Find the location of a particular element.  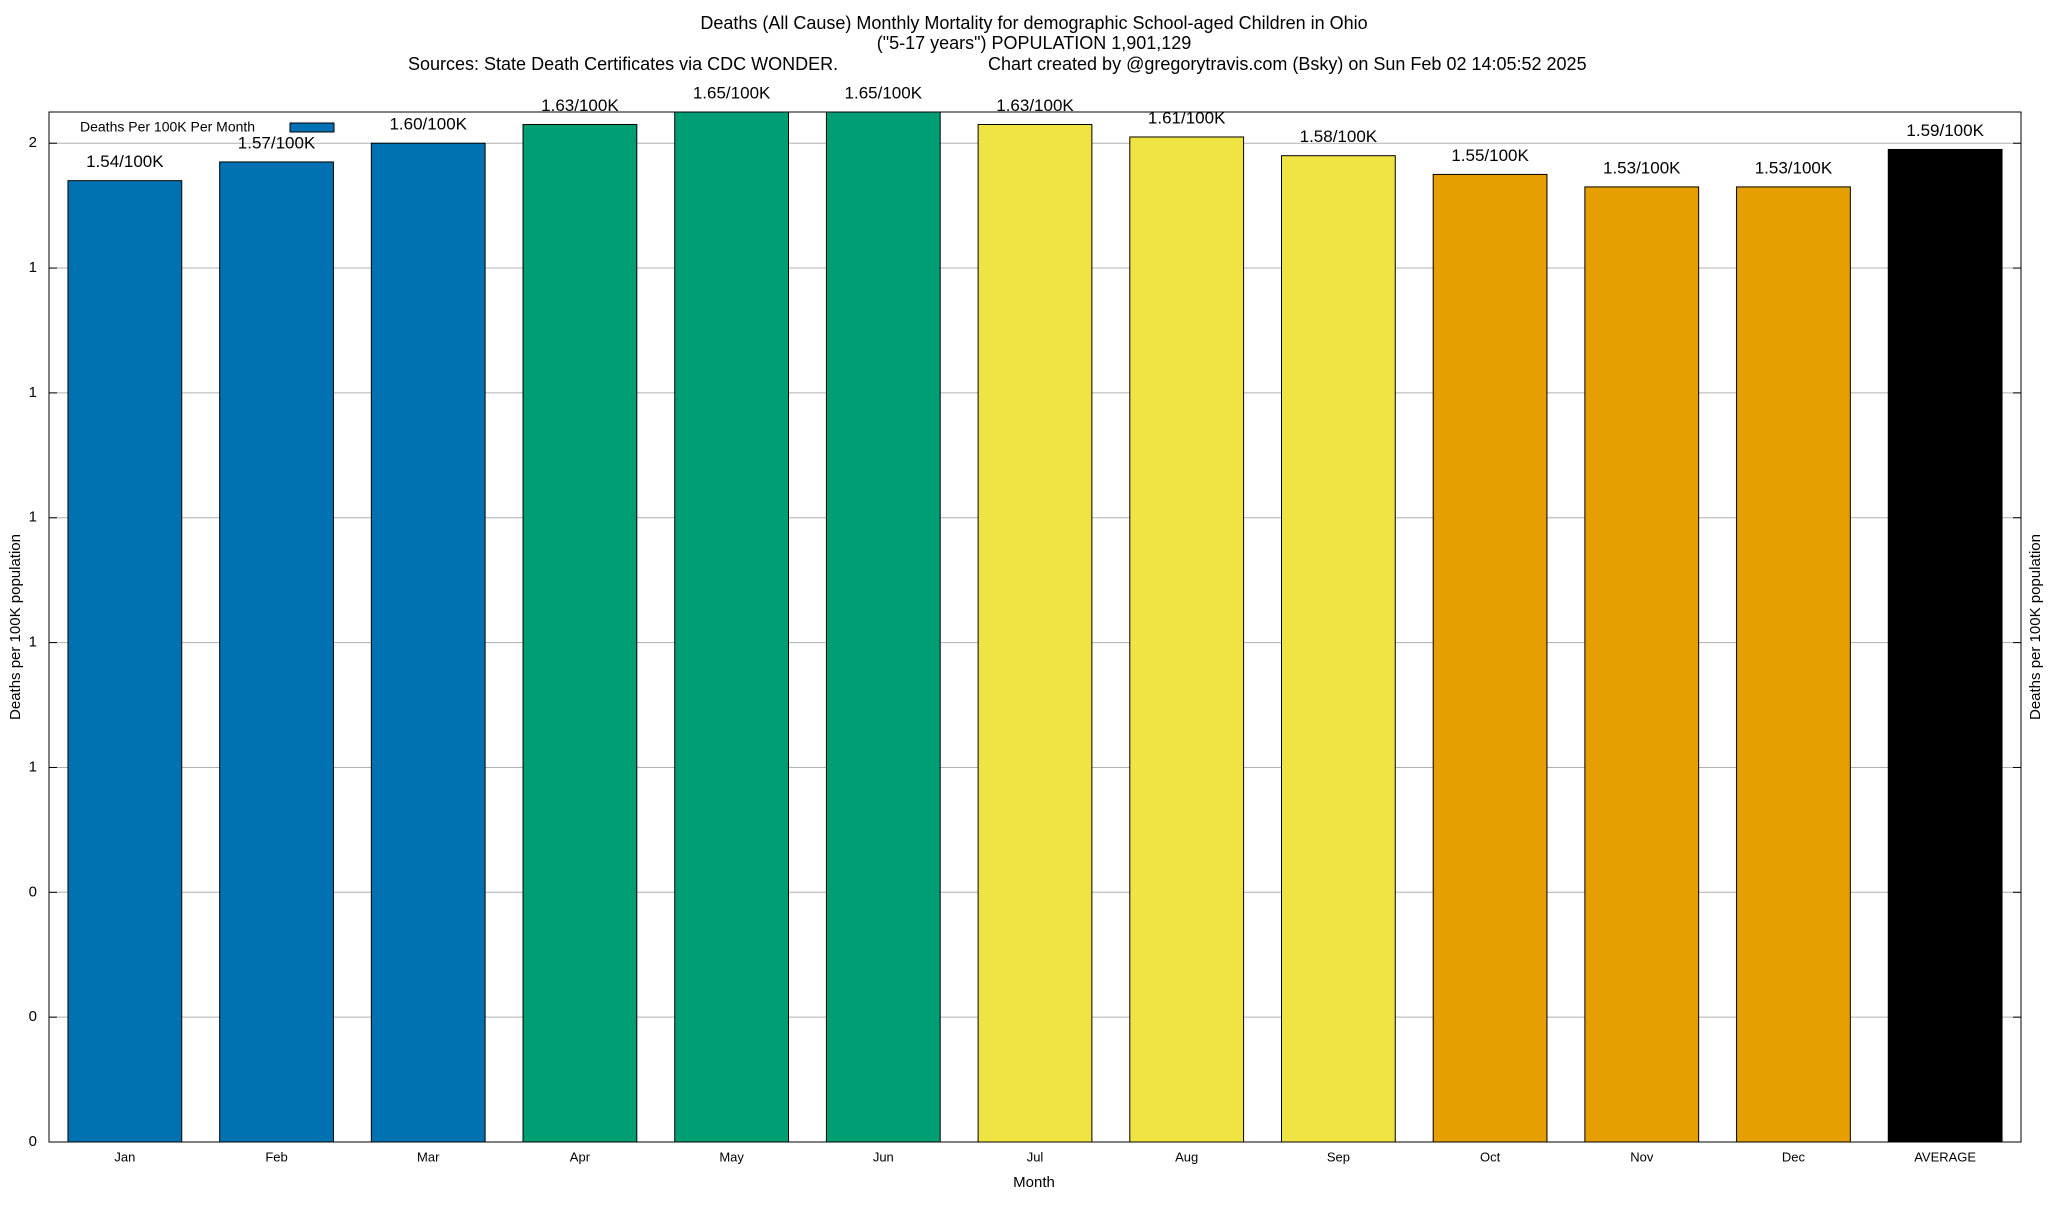

x-tick-label: Nov is located at coordinates (1642, 1156).